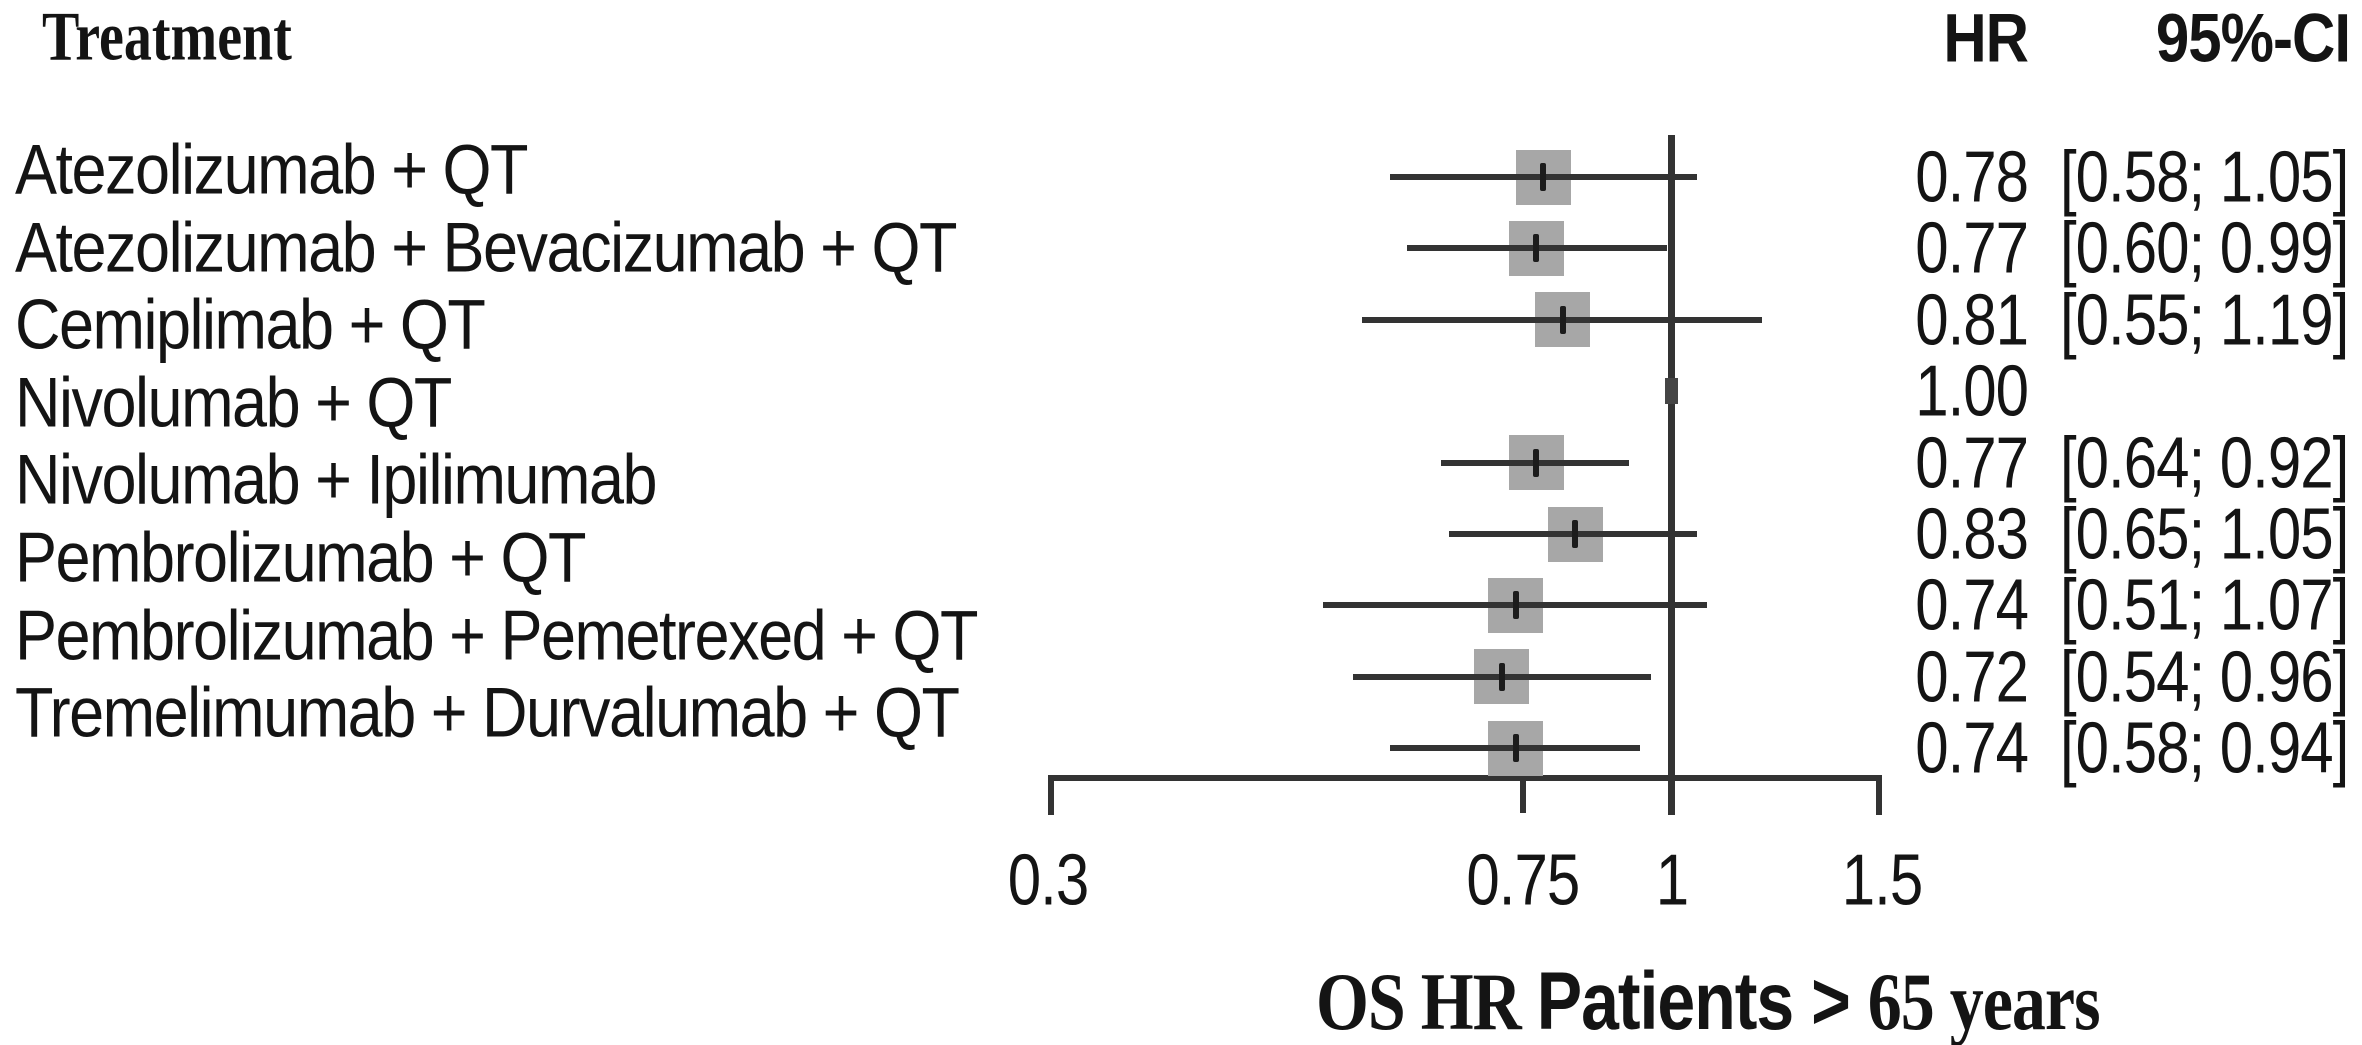  Describe the element at coordinates (1672, 475) in the screenshot. I see `reference-line` at that location.